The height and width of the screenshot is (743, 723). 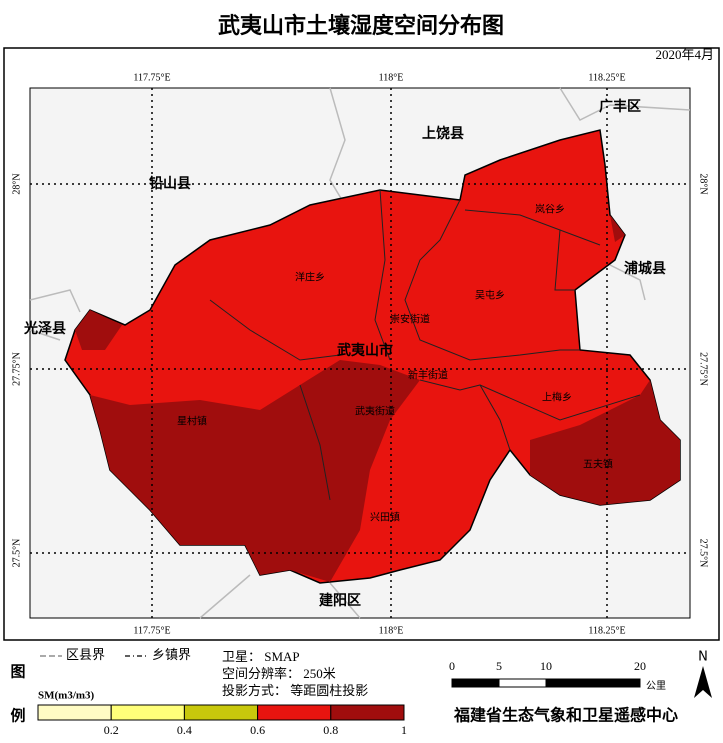 What do you see at coordinates (557, 396) in the screenshot?
I see `town-label: 上梅乡` at bounding box center [557, 396].